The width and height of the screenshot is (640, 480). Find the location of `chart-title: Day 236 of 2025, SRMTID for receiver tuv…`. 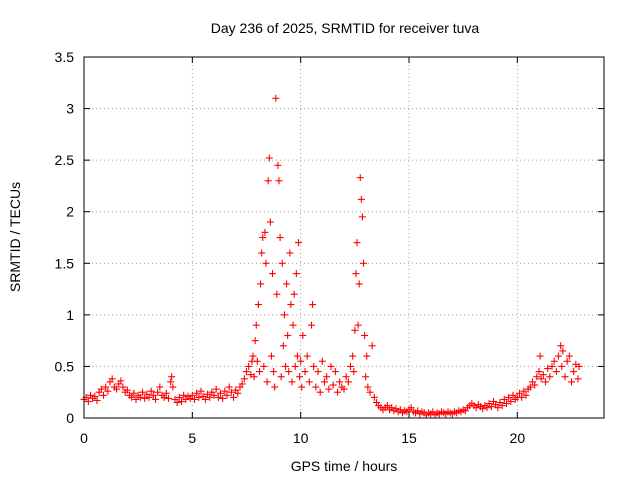

chart-title: Day 236 of 2025, SRMTID for receiver tuv… is located at coordinates (345, 28).